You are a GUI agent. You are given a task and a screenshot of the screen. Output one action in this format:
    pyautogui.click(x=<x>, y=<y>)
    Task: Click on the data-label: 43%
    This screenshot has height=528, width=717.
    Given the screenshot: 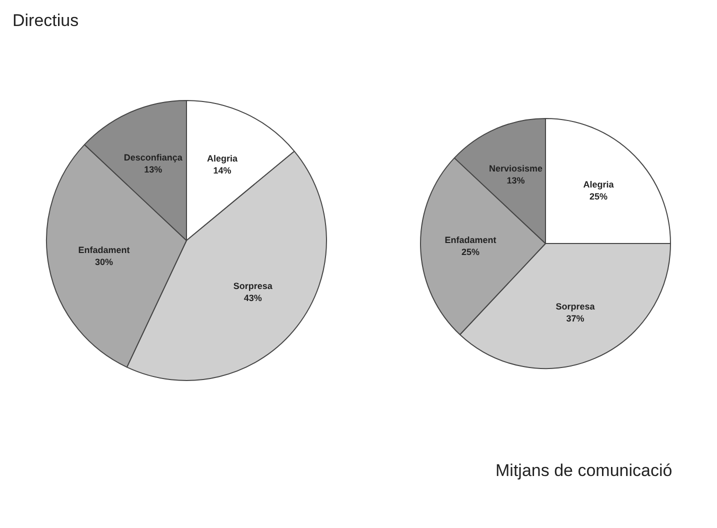 What is the action you would take?
    pyautogui.click(x=253, y=297)
    